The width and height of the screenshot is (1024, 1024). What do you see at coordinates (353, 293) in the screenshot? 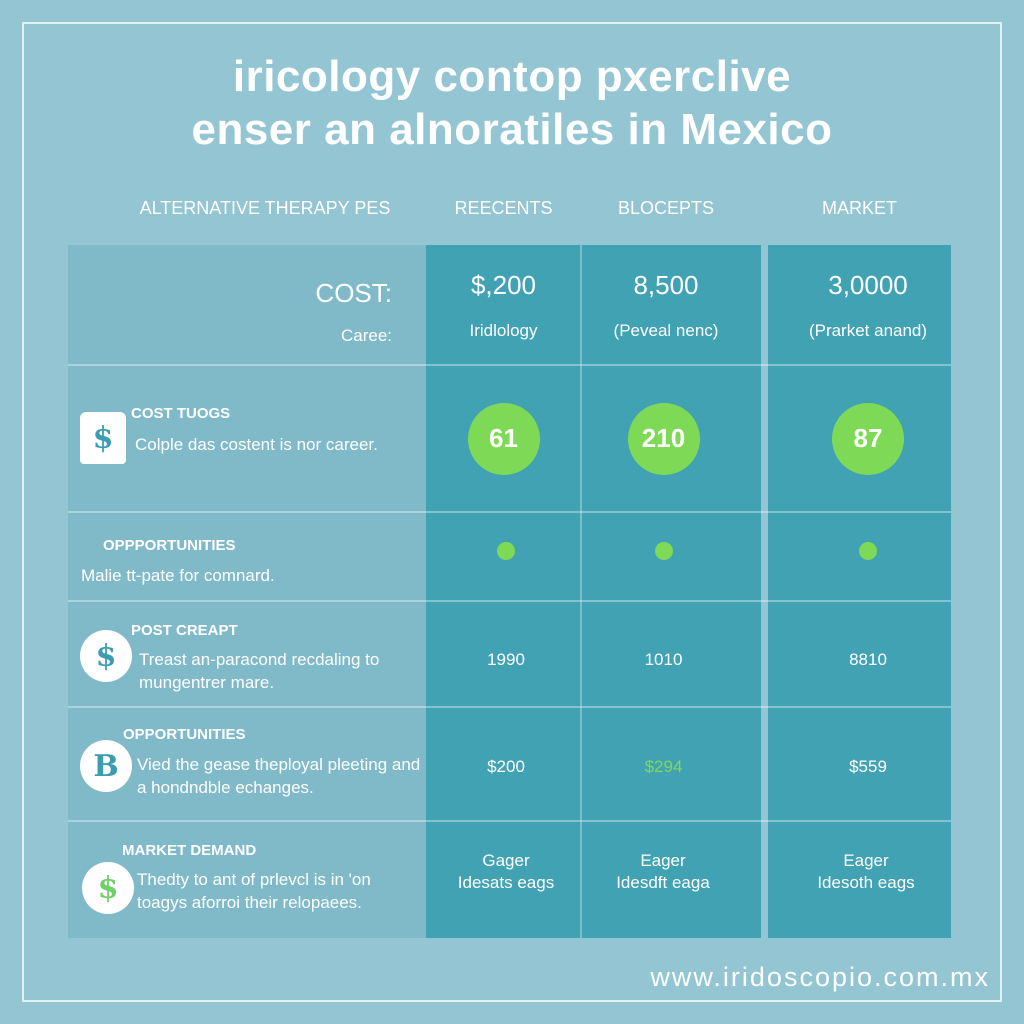
I see `cost-label: COST:` at bounding box center [353, 293].